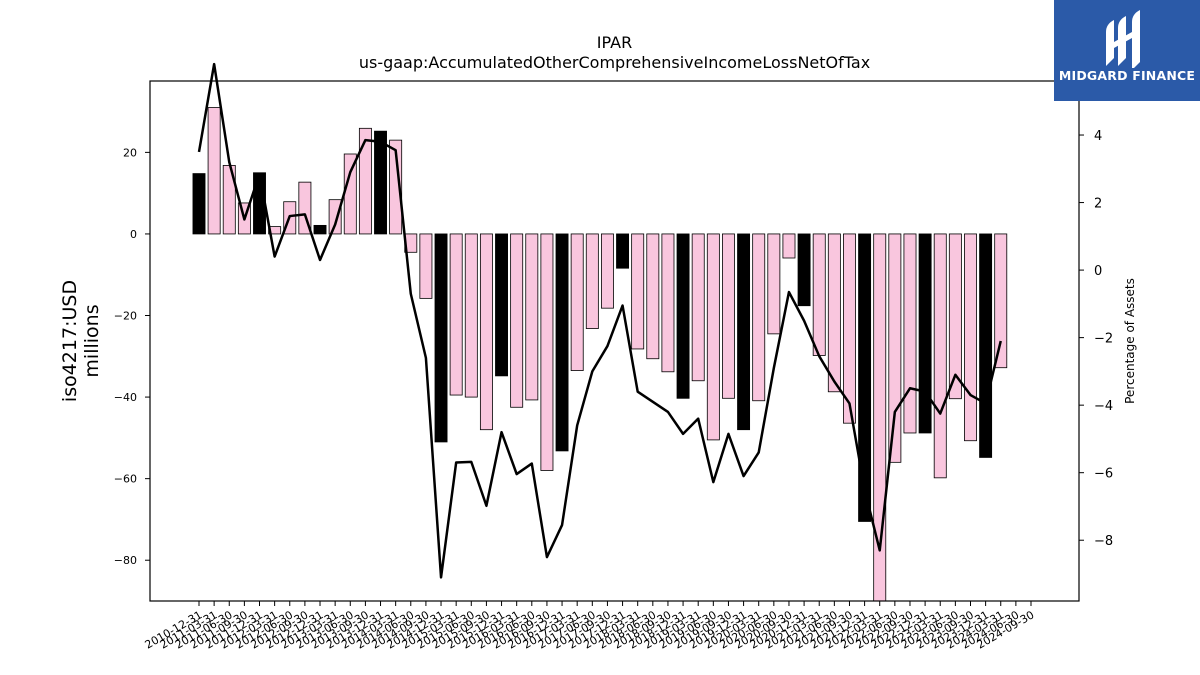  What do you see at coordinates (81, 341) in the screenshot?
I see `y-axis-left-label: iso4217:USDmillions` at bounding box center [81, 341].